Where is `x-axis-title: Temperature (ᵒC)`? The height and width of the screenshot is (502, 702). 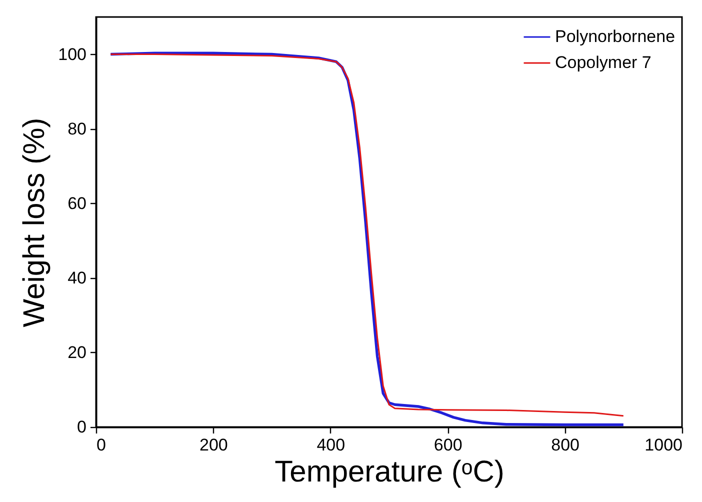
x-axis-title: Temperature (ᵒC) is located at coordinates (389, 472).